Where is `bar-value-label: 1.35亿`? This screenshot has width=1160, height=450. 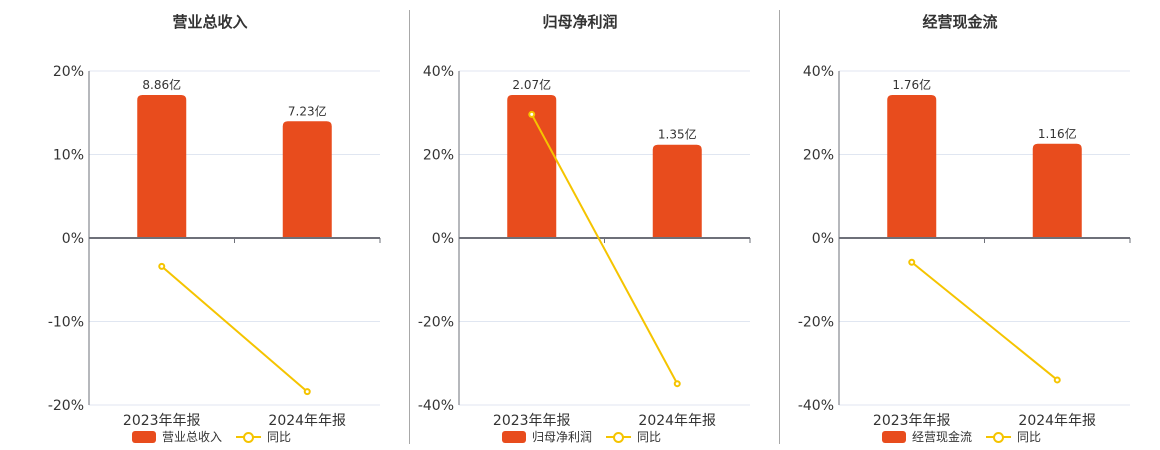
bar-value-label: 1.35亿 is located at coordinates (677, 134).